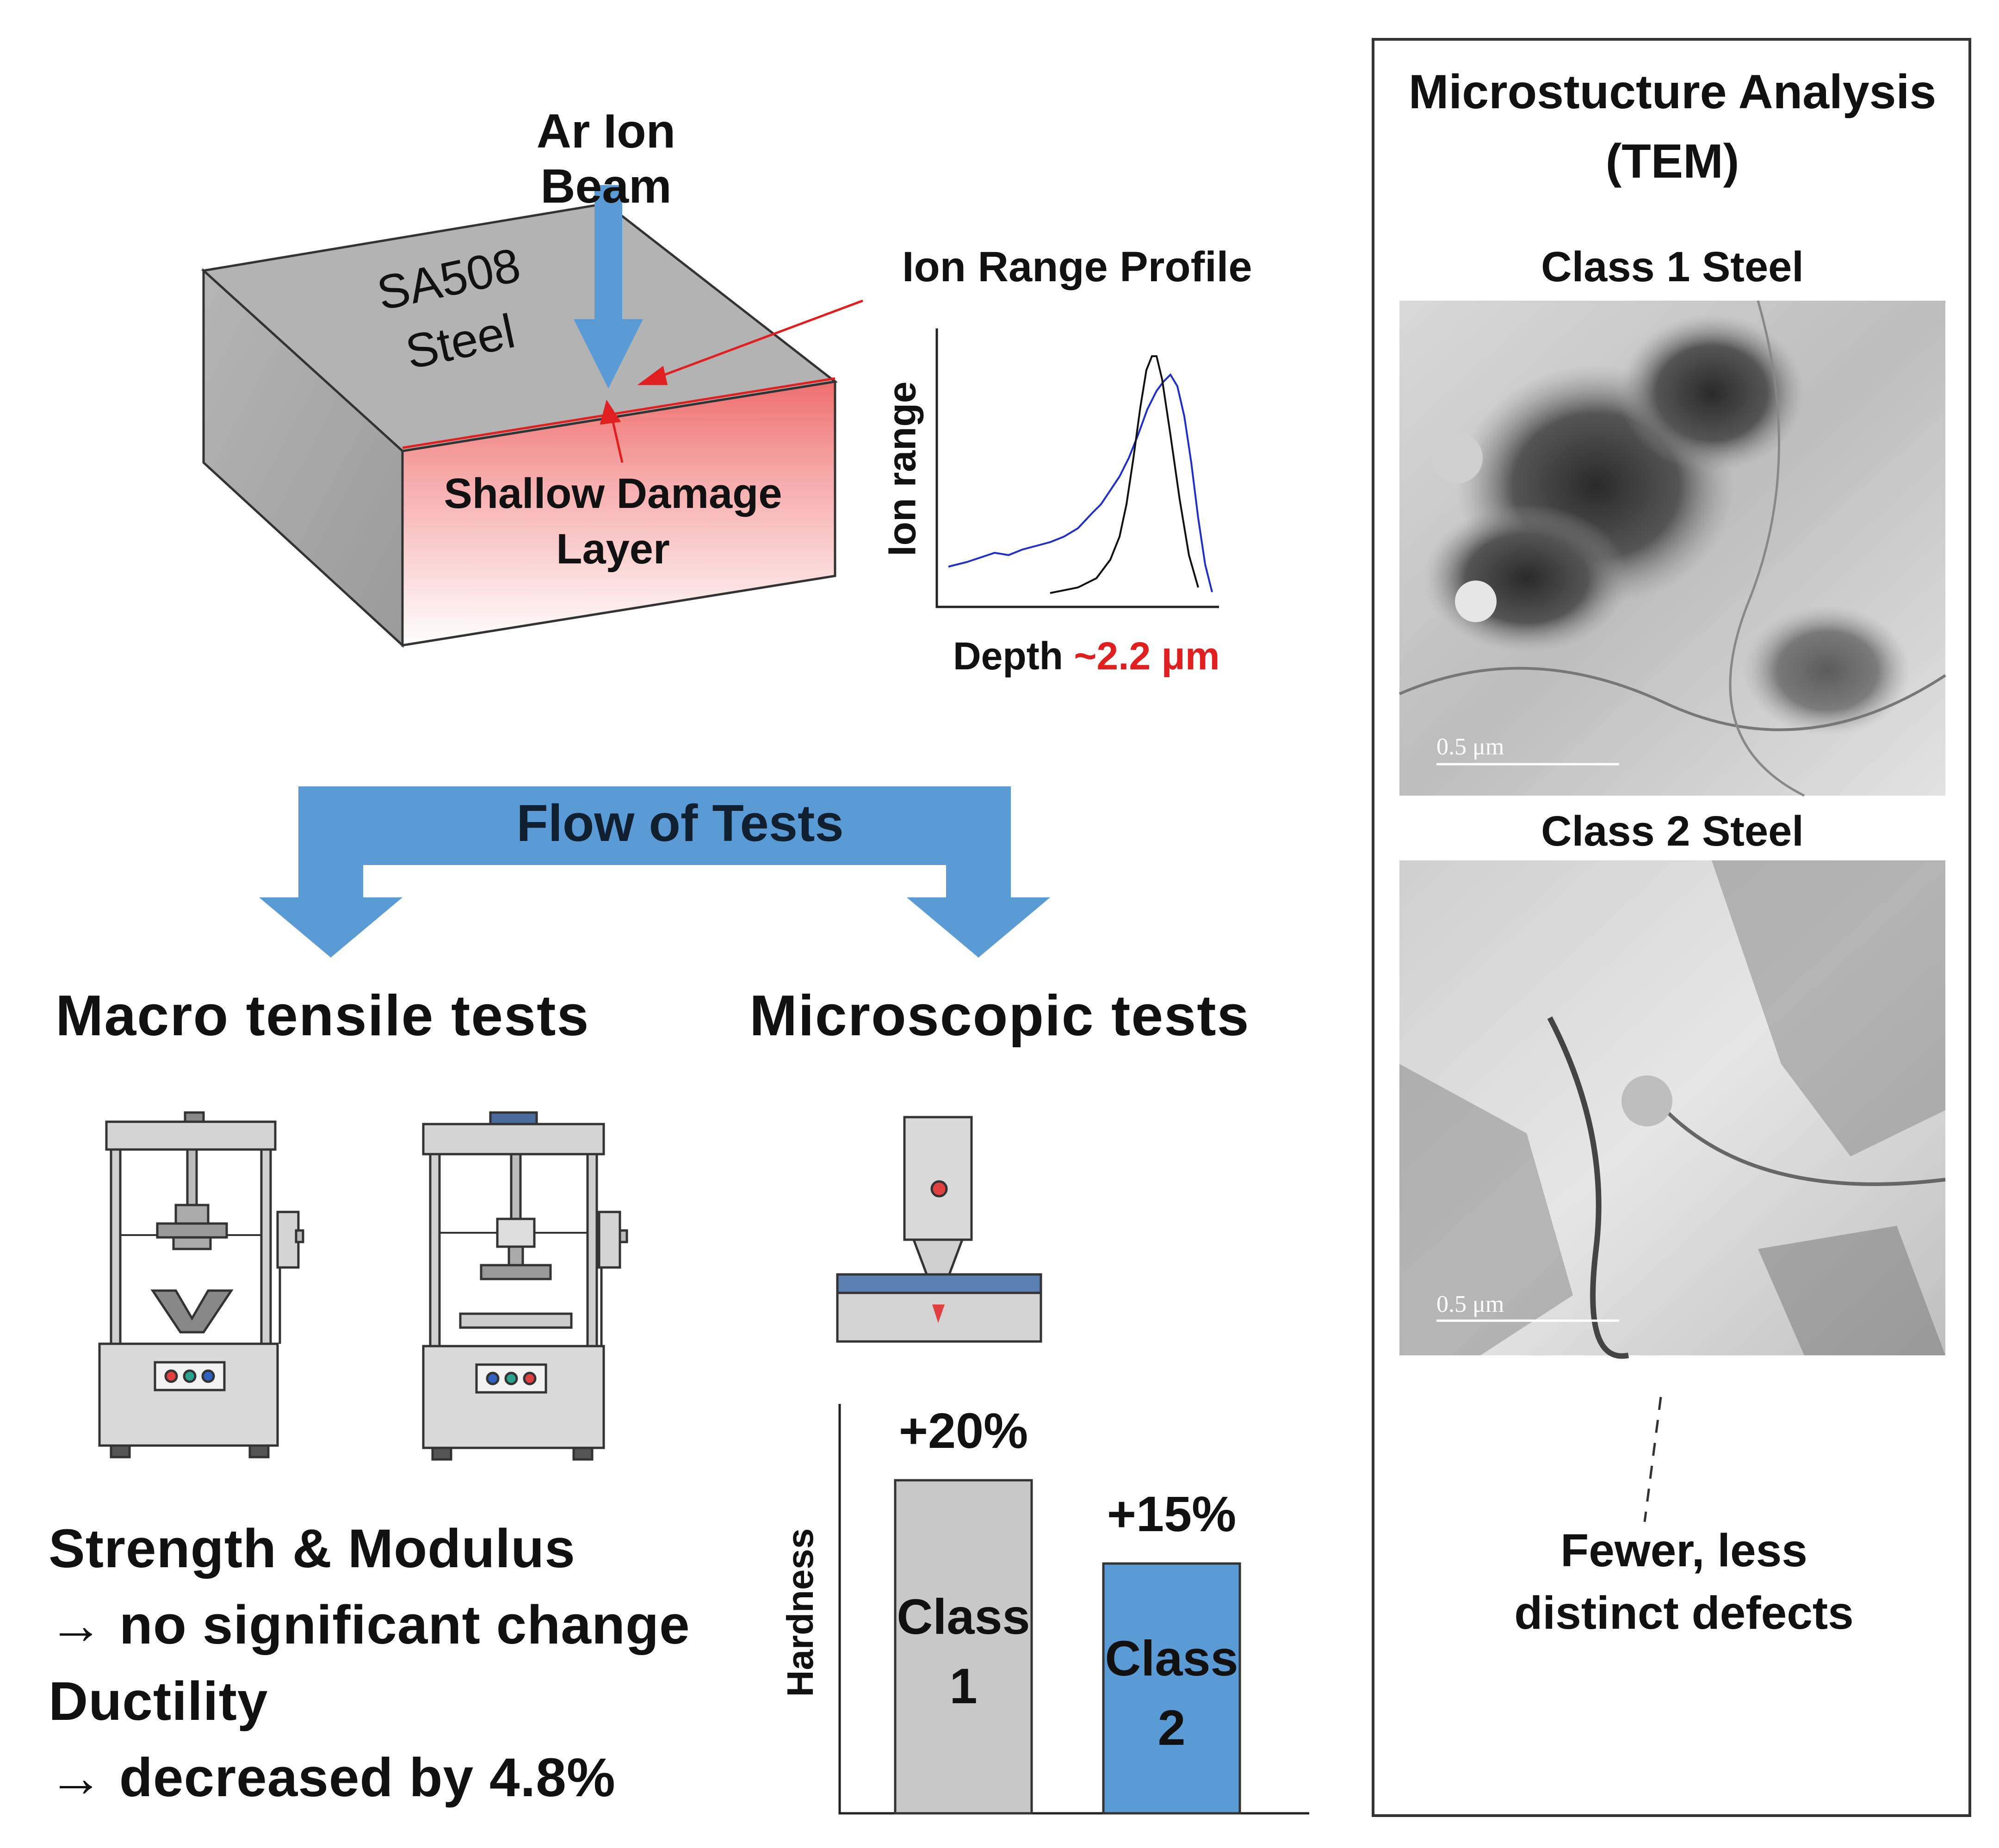 This screenshot has width=1999, height=1848. Describe the element at coordinates (963, 1431) in the screenshot. I see `hardness-data-label-class-1: +20%` at that location.